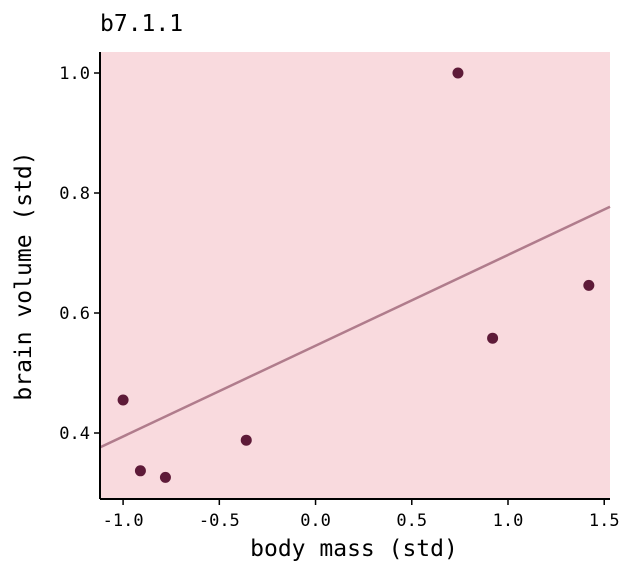 This screenshot has height=576, width=624. I want to click on y-axis-label: brain volume (std), so click(24, 275).